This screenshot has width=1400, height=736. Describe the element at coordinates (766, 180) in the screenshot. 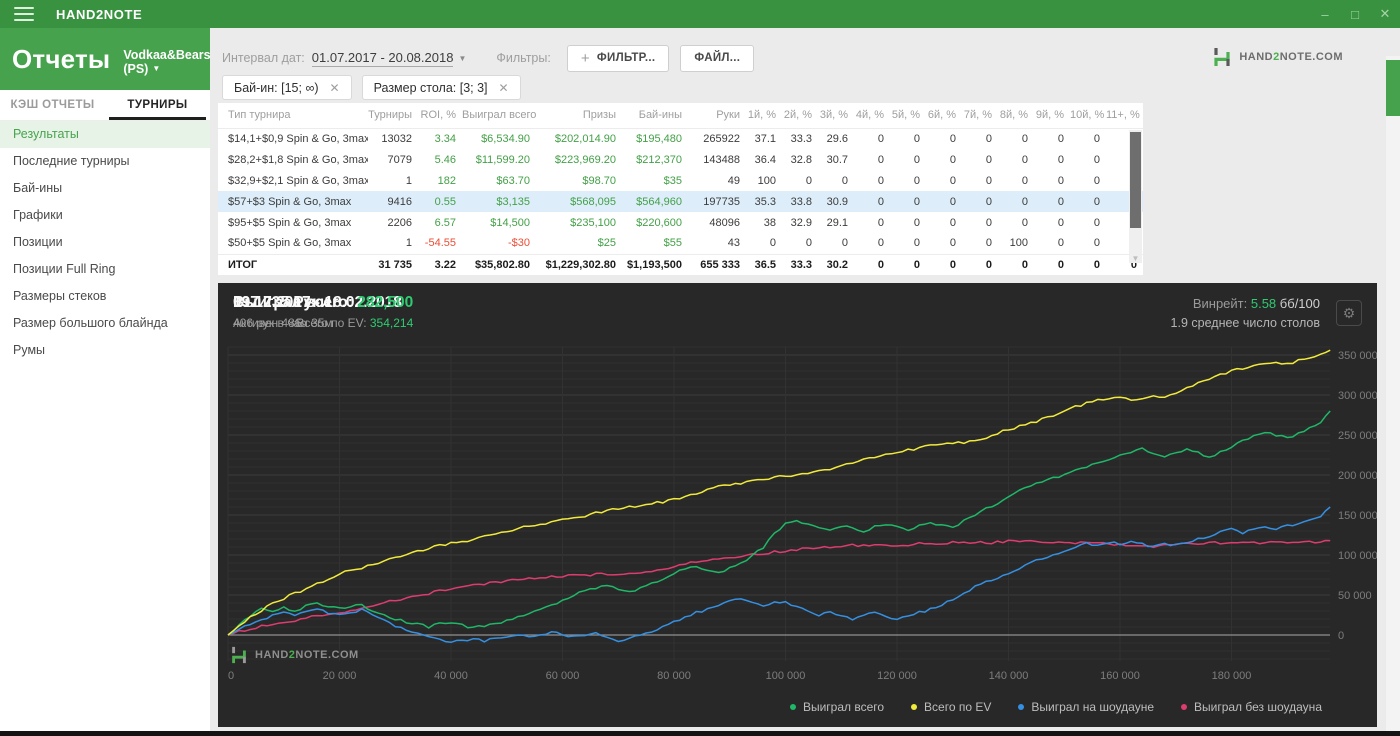

I see `table-cell: 100` at that location.